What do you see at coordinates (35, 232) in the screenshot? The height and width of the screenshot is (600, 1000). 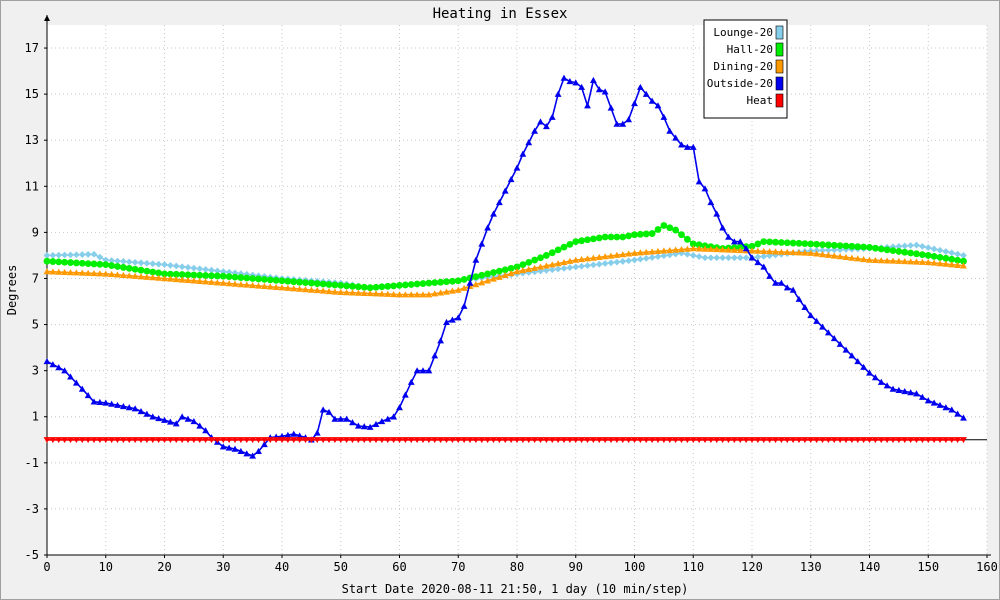 I see `y-tick-label: 9` at bounding box center [35, 232].